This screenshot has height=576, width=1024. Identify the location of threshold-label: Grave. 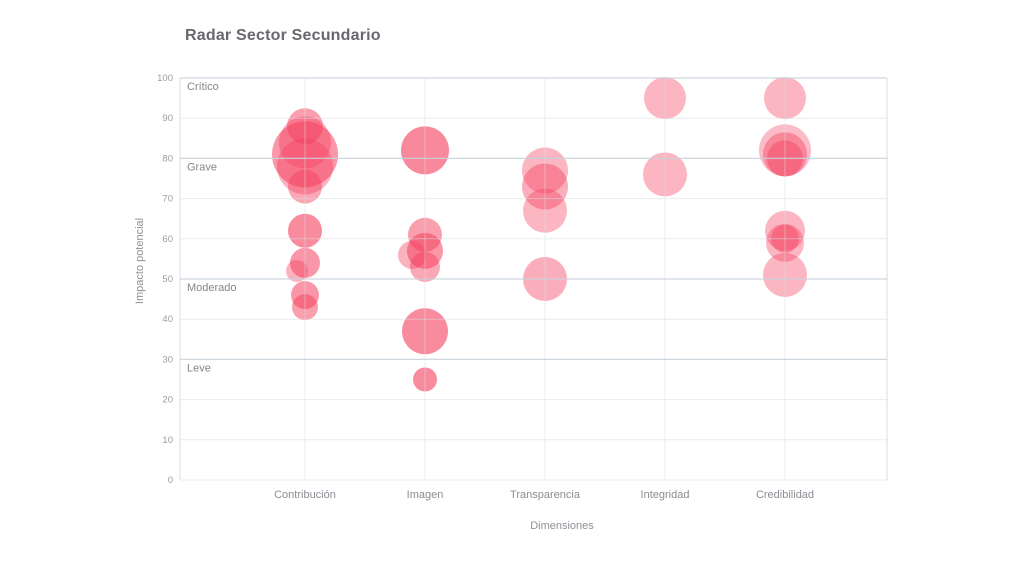
(202, 167).